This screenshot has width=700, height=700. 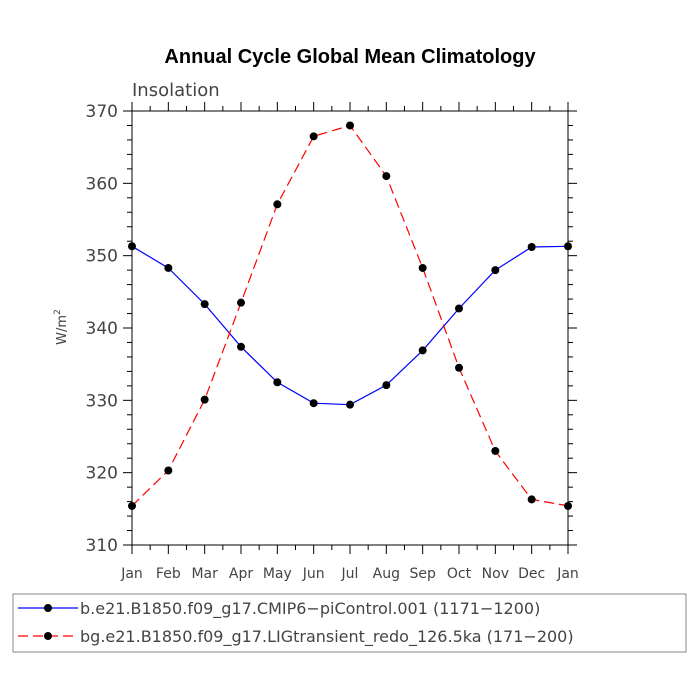 What do you see at coordinates (102, 401) in the screenshot?
I see `y-tick-label: 330` at bounding box center [102, 401].